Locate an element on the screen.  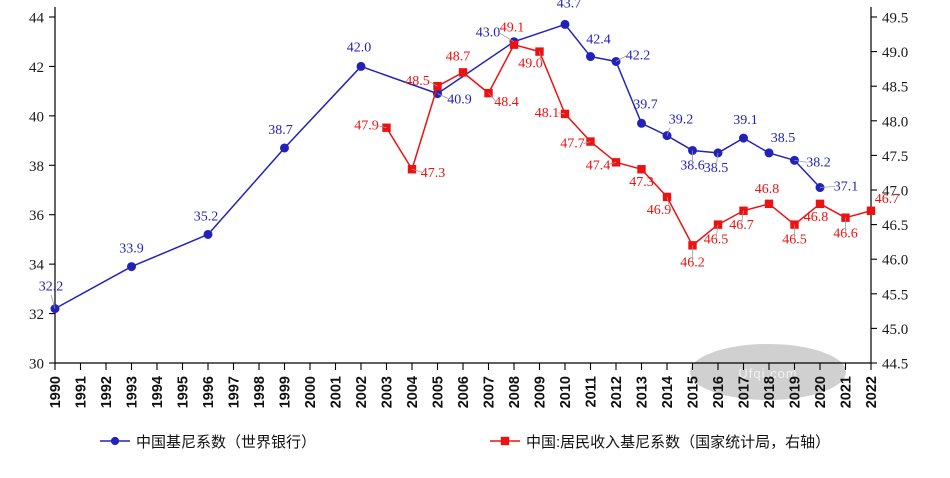
x-axis-tick-label: 1995 is located at coordinates (184, 392).